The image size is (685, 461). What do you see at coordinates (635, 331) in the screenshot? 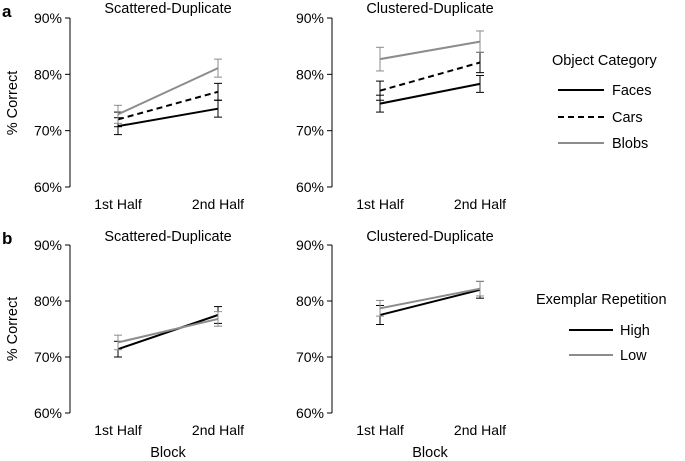
I see `legend-label-high: High` at bounding box center [635, 331].